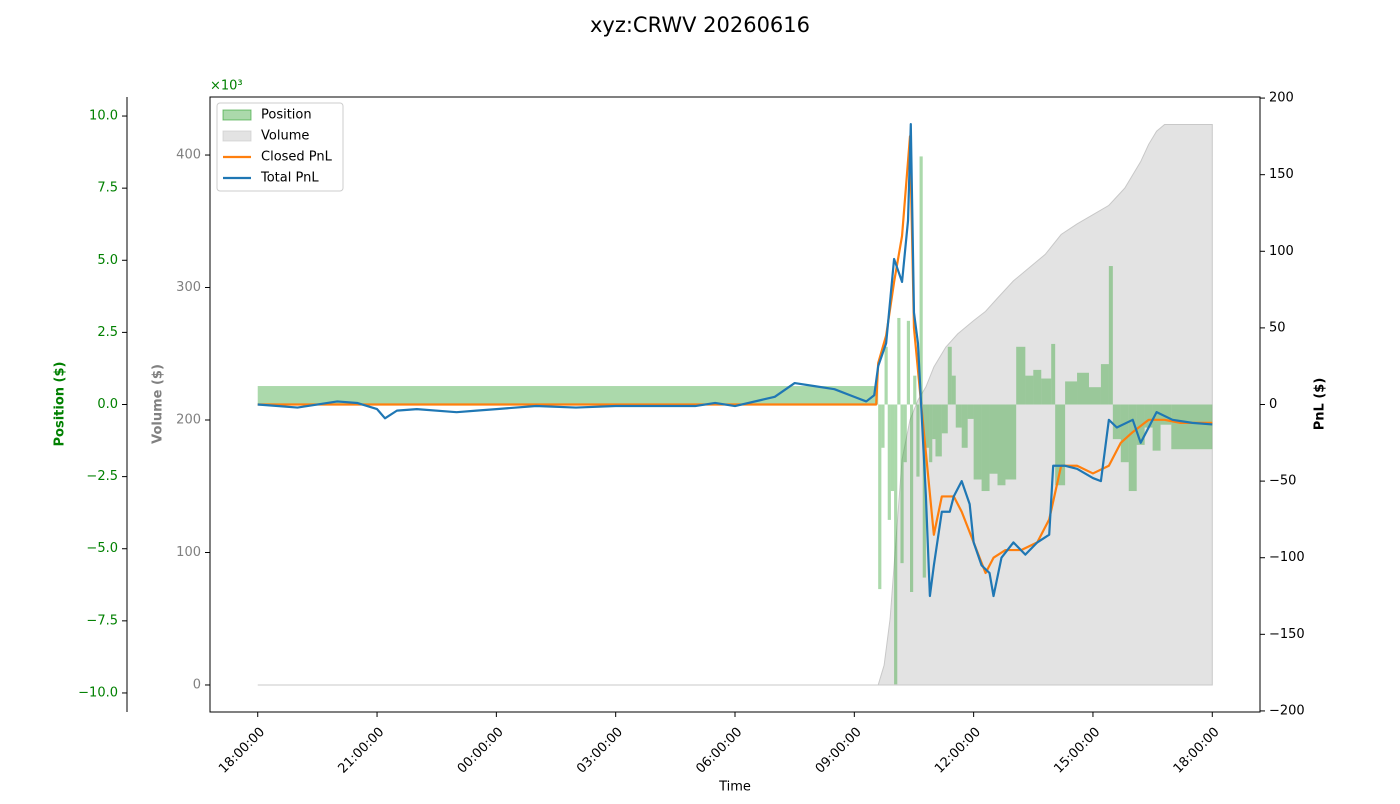  I want to click on y2-tick-label: −200, so click(1287, 710).